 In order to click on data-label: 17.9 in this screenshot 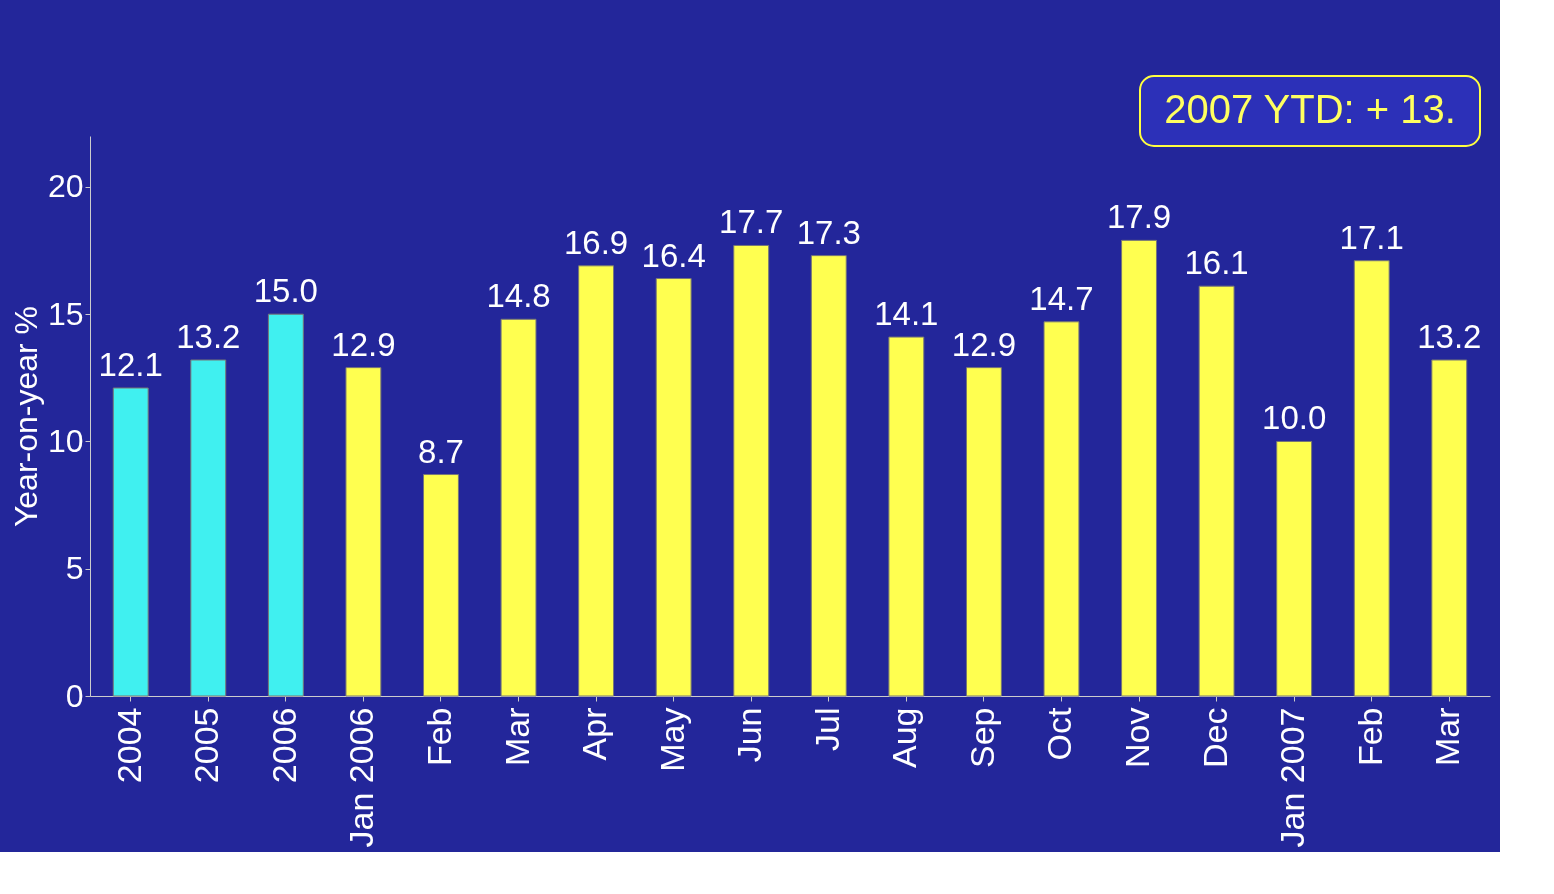, I will do `click(1139, 217)`.